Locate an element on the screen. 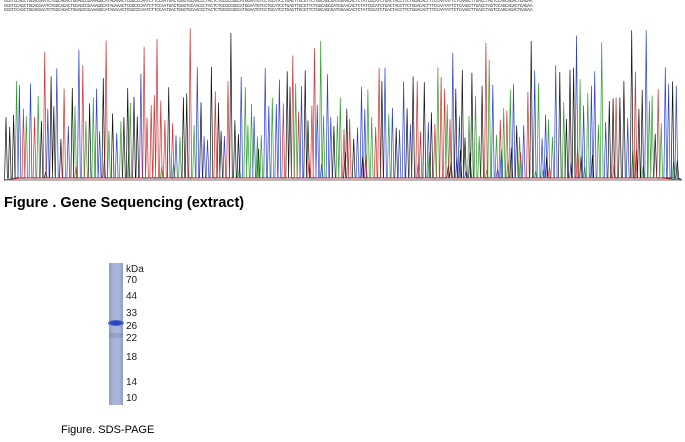 The width and height of the screenshot is (685, 442). marker-label-14: 14 is located at coordinates (132, 382).